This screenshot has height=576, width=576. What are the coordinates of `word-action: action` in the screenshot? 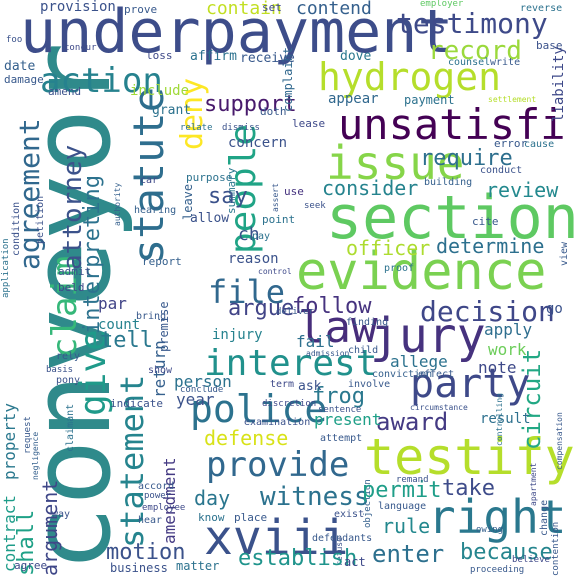 It's located at (101, 81).